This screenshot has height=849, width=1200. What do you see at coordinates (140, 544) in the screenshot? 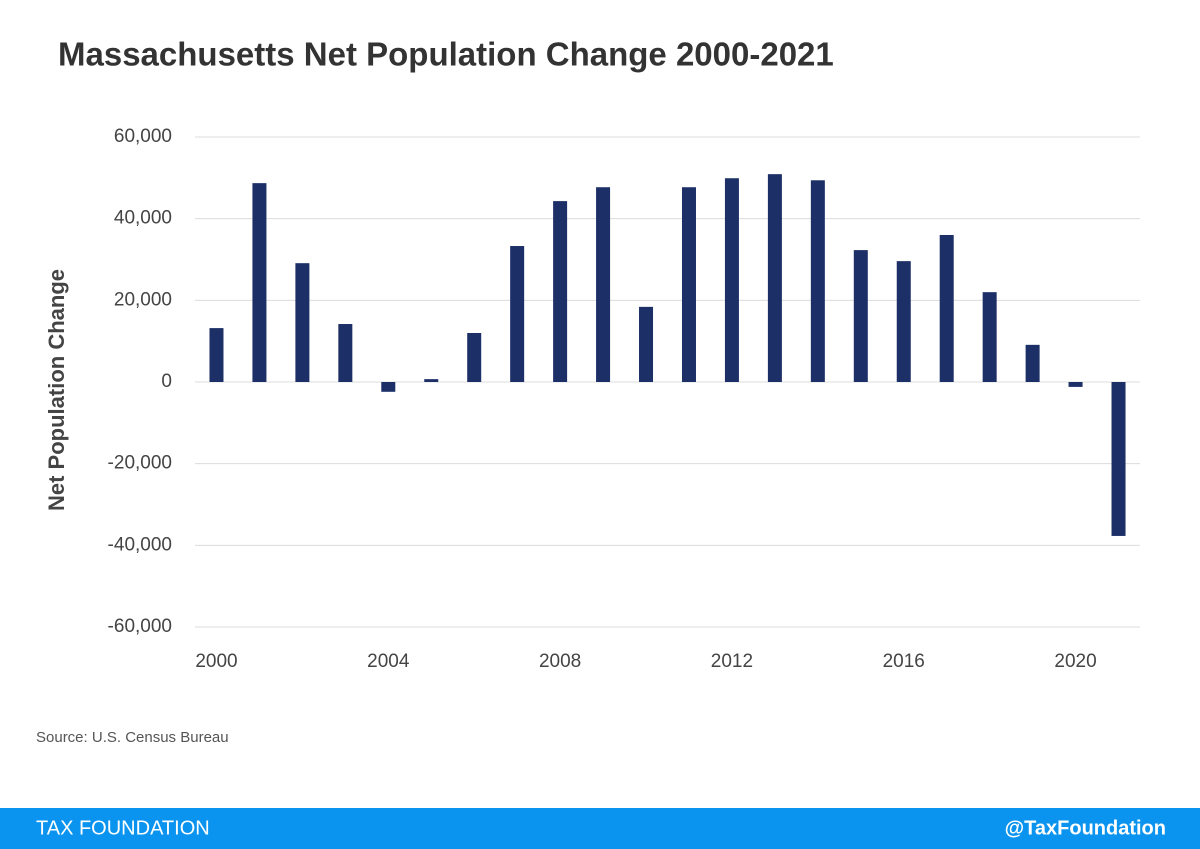
I see `y-tick-label: -40,000` at bounding box center [140, 544].